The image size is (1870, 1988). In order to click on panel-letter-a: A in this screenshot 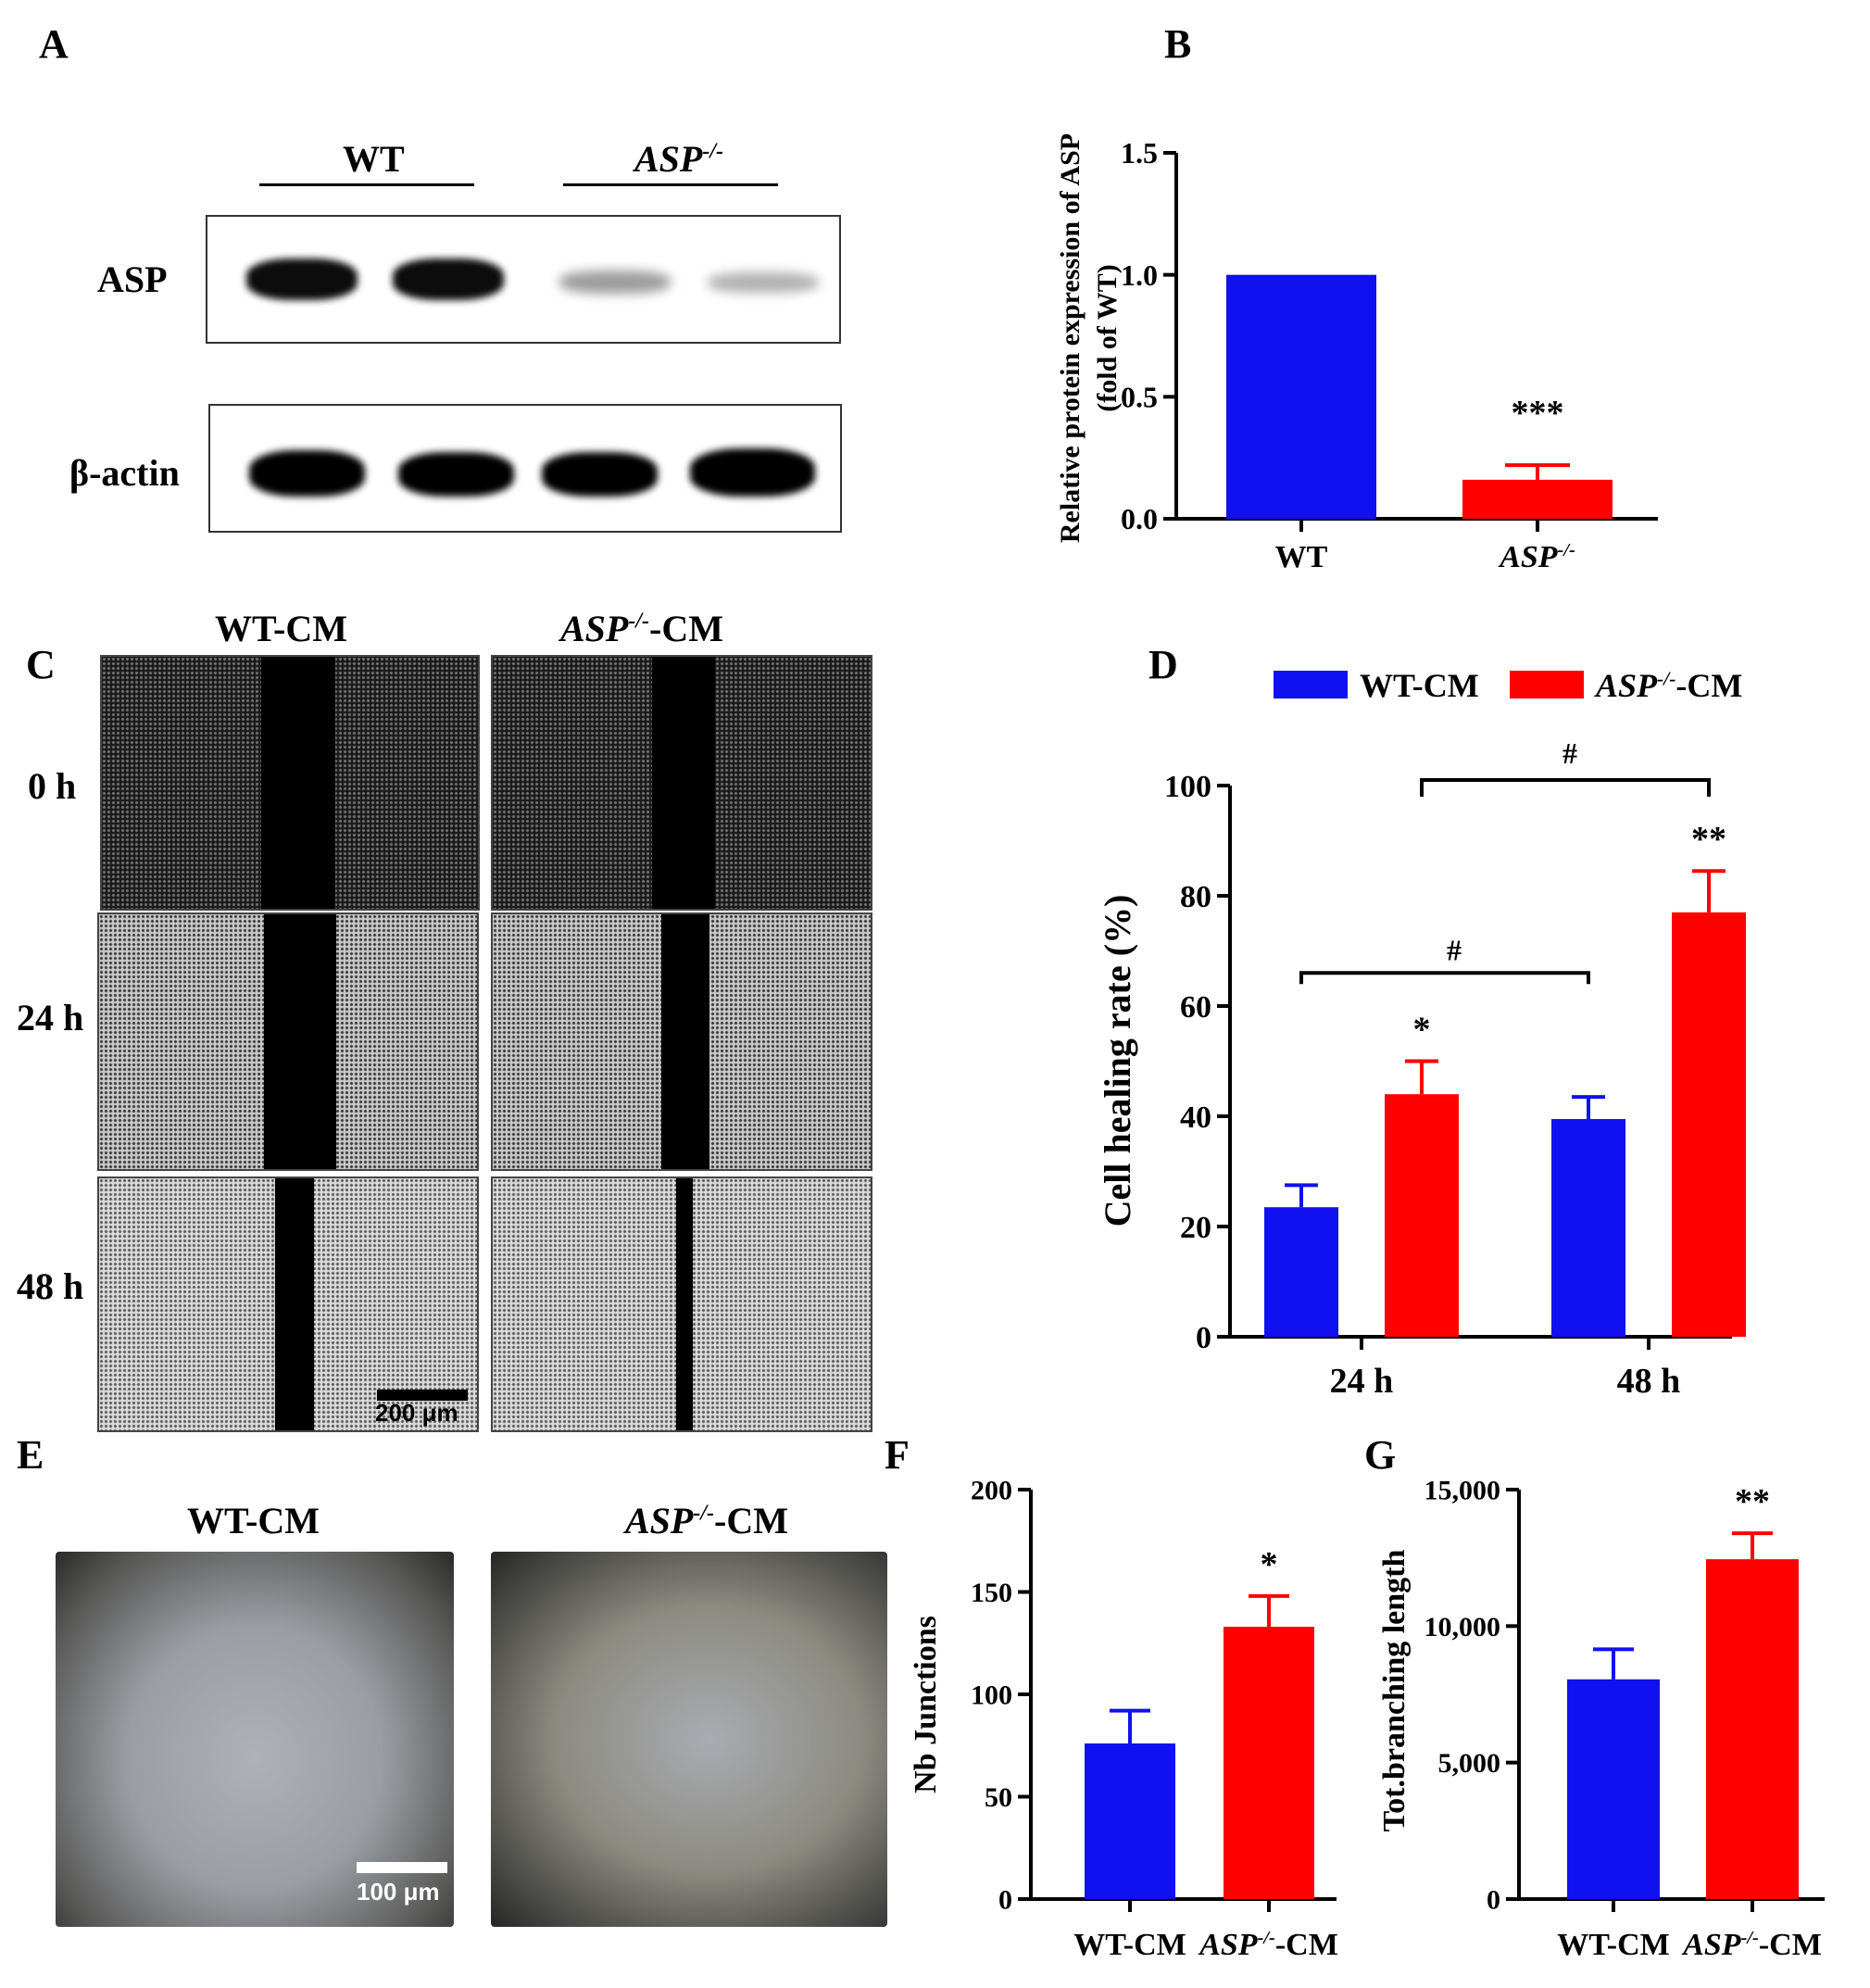, I will do `click(54, 44)`.